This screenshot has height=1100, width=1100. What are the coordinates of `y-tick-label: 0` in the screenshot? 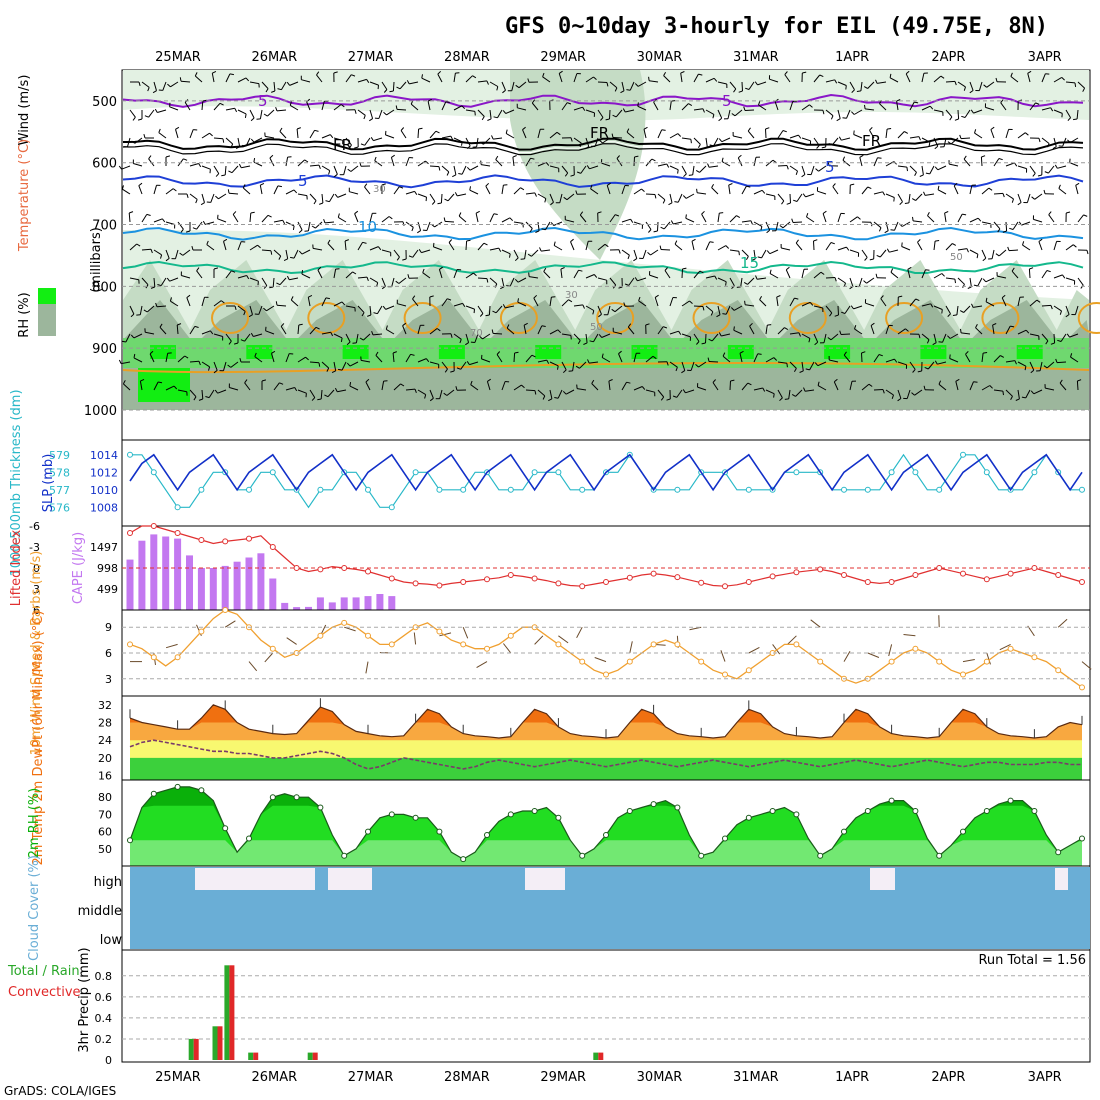 It's located at (108, 1060).